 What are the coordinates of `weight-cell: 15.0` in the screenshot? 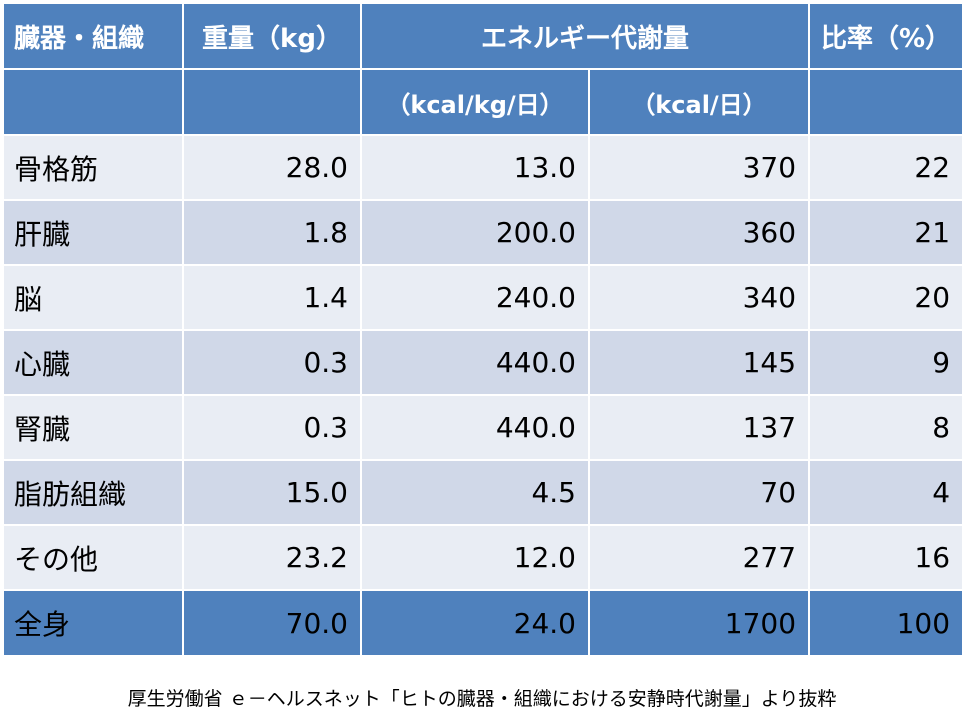 It's located at (272, 492).